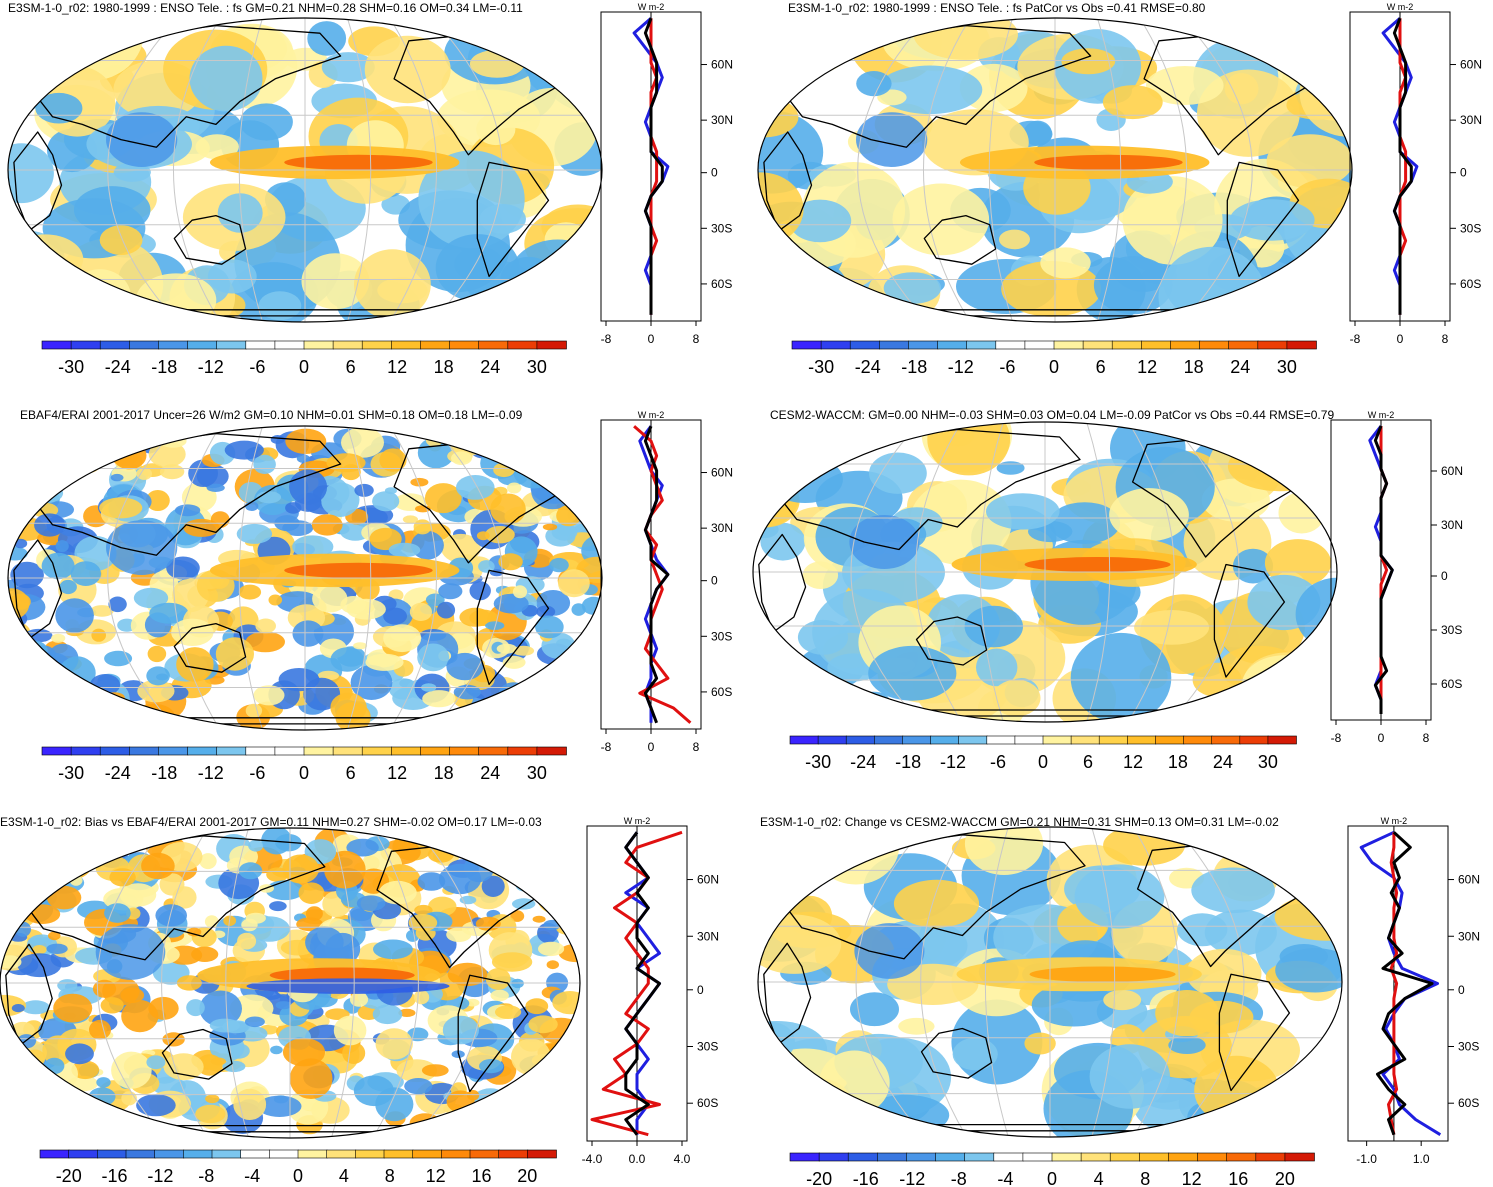  I want to click on equatorial-core, so click(358, 570).